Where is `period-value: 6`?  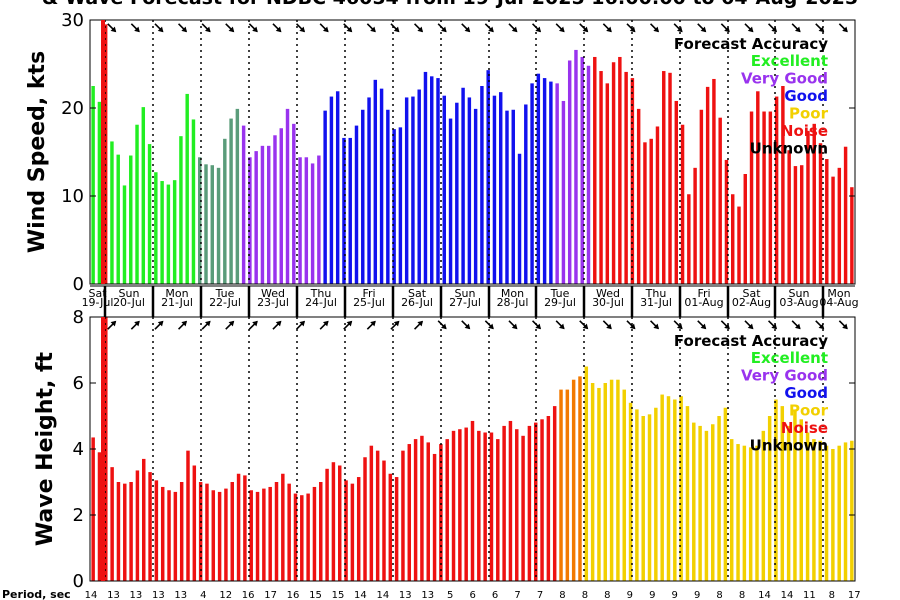
period-value: 6 is located at coordinates (472, 595).